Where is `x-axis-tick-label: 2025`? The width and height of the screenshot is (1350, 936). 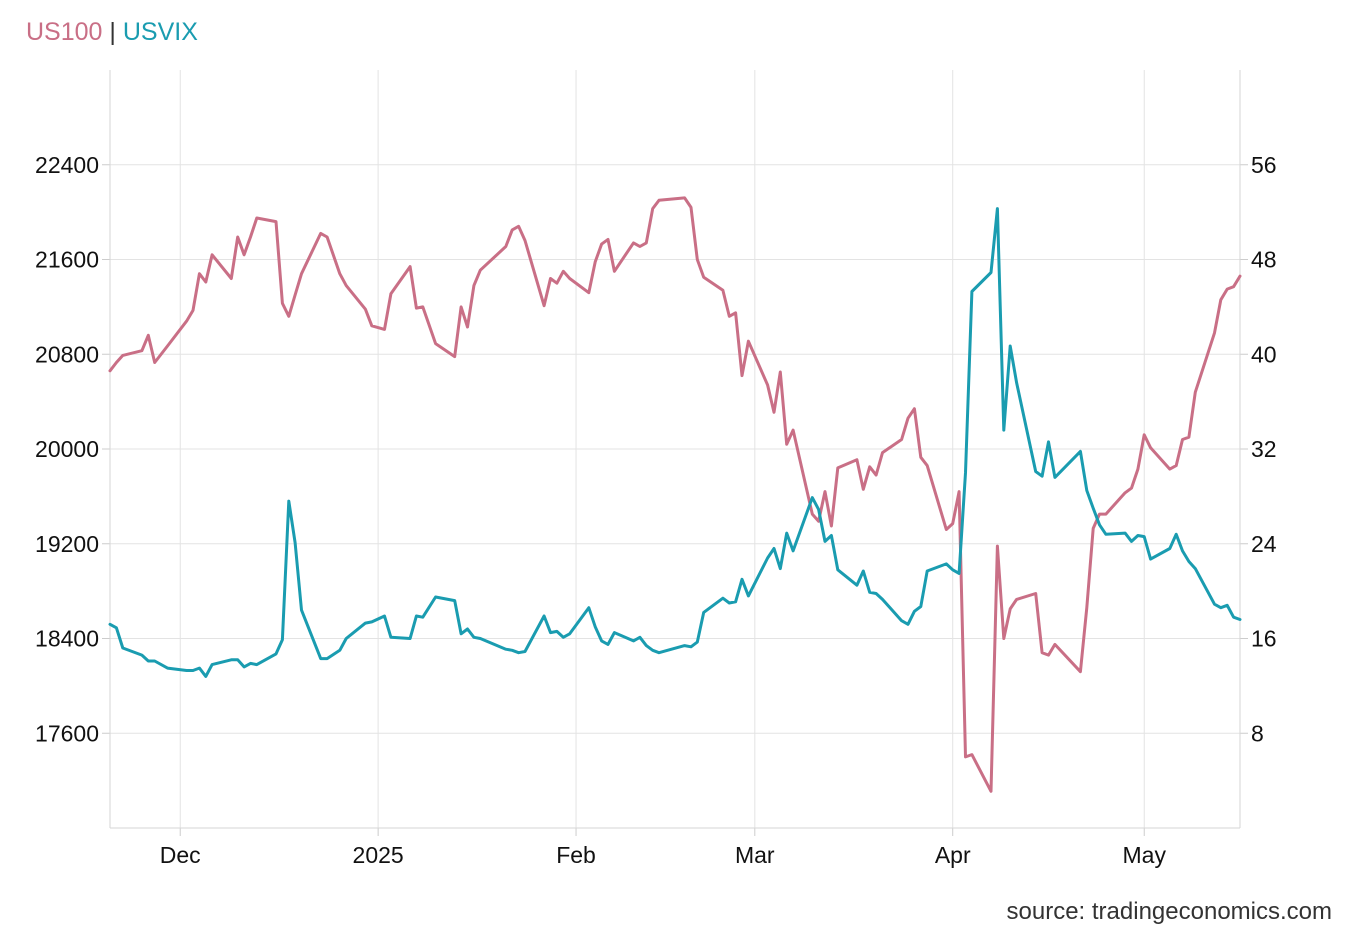 x-axis-tick-label: 2025 is located at coordinates (378, 855).